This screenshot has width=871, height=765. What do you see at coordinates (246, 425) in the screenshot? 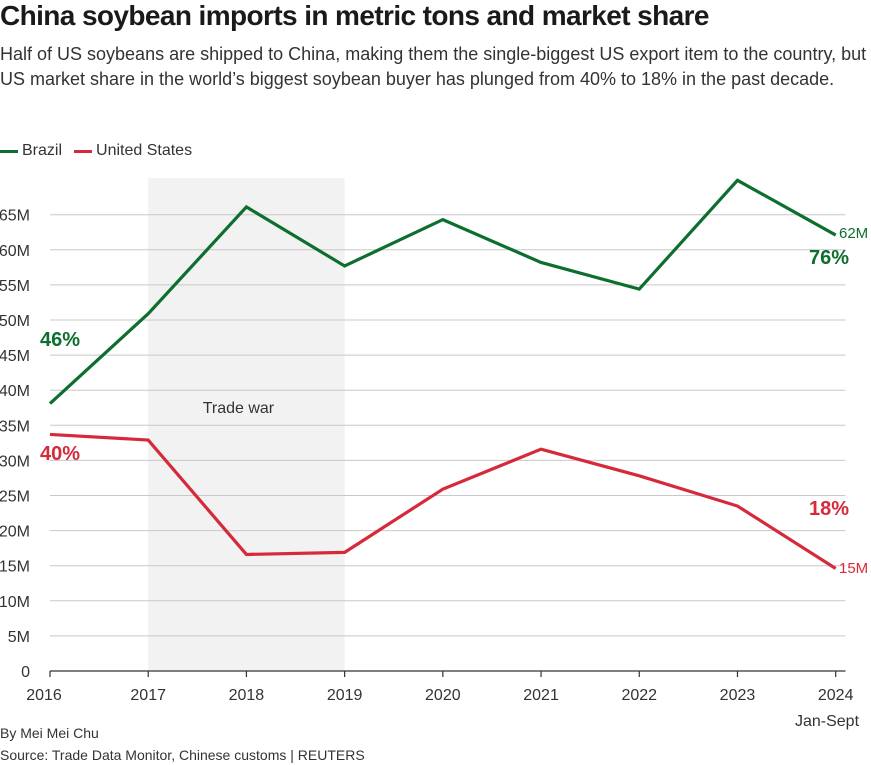
I see `trade-war-region` at bounding box center [246, 425].